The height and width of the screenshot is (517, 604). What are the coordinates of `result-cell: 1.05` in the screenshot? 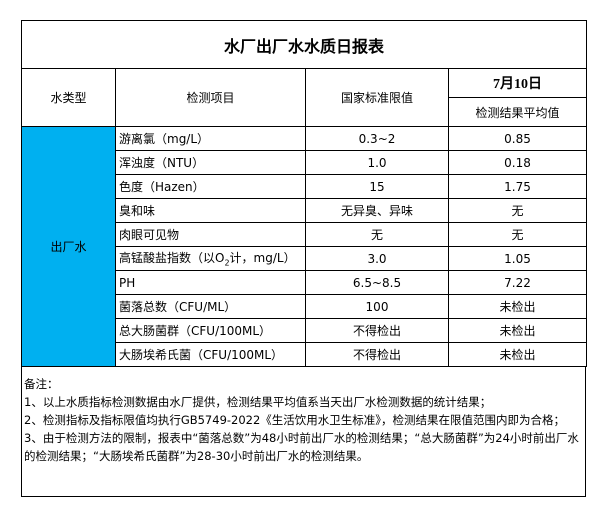 It's located at (517, 258).